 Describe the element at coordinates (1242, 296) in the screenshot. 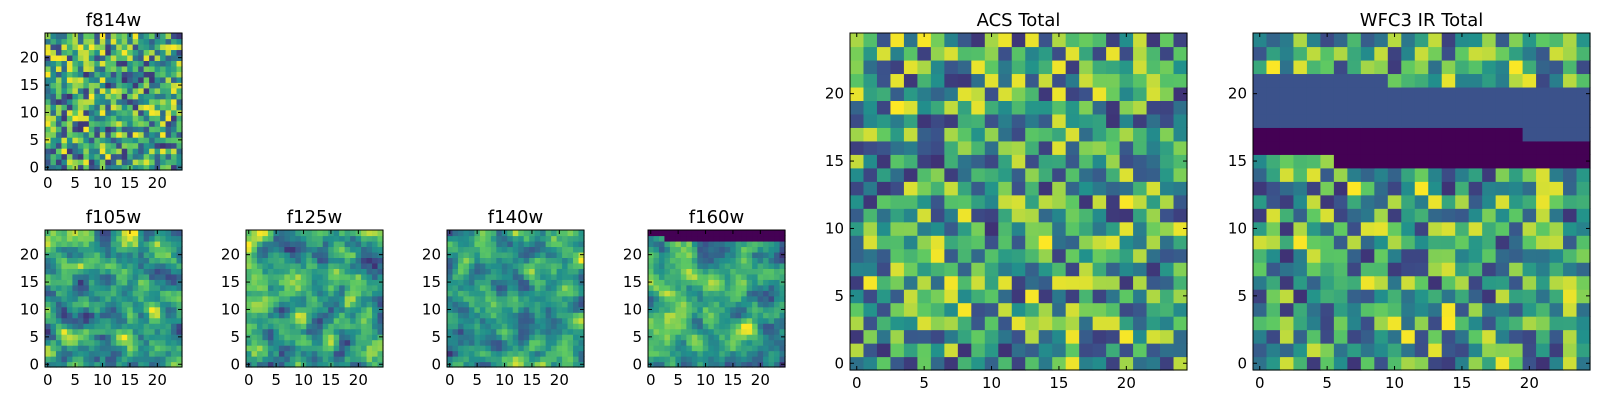

I see `y-tick-label: 5` at that location.